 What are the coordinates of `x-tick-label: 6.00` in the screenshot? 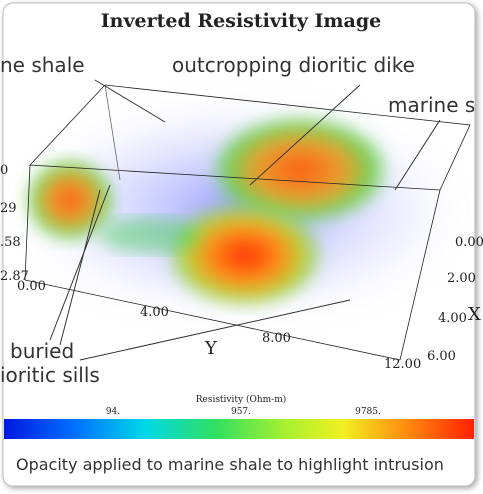 It's located at (441, 356).